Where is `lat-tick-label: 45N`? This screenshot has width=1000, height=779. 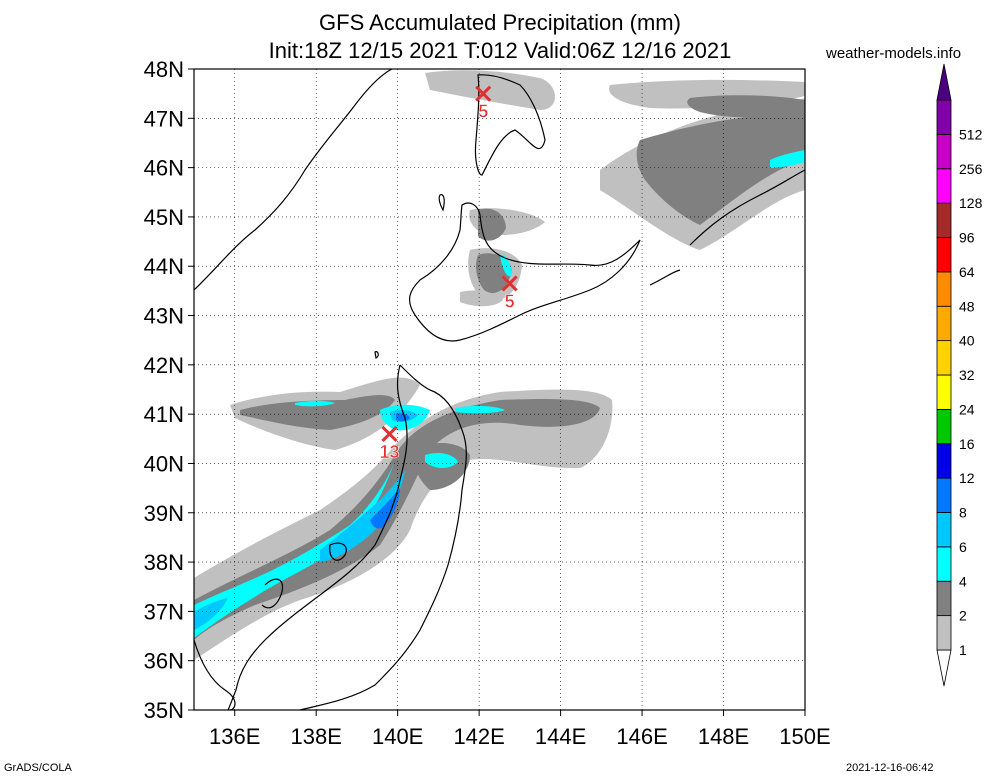
lat-tick-label: 45N is located at coordinates (164, 217).